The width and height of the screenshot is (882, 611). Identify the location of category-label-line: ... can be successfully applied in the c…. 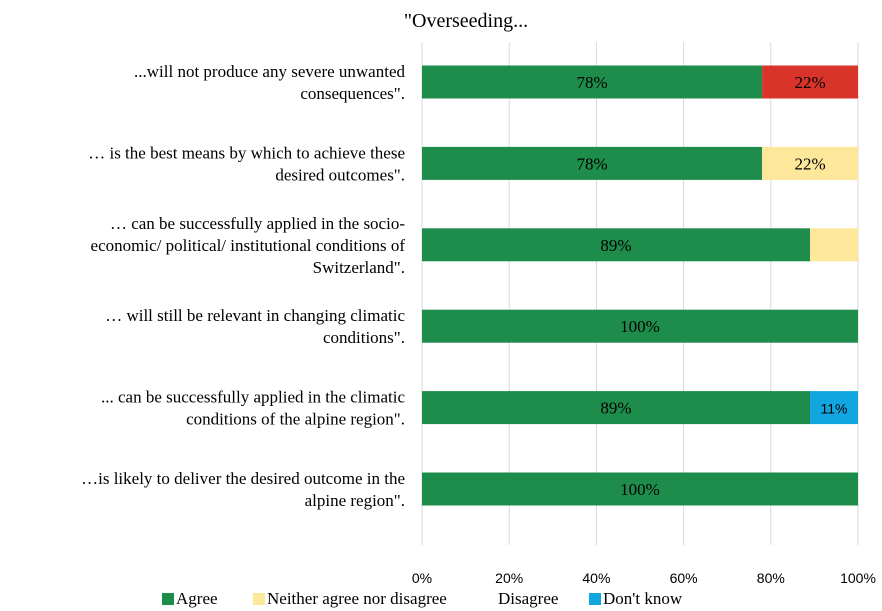
(253, 397).